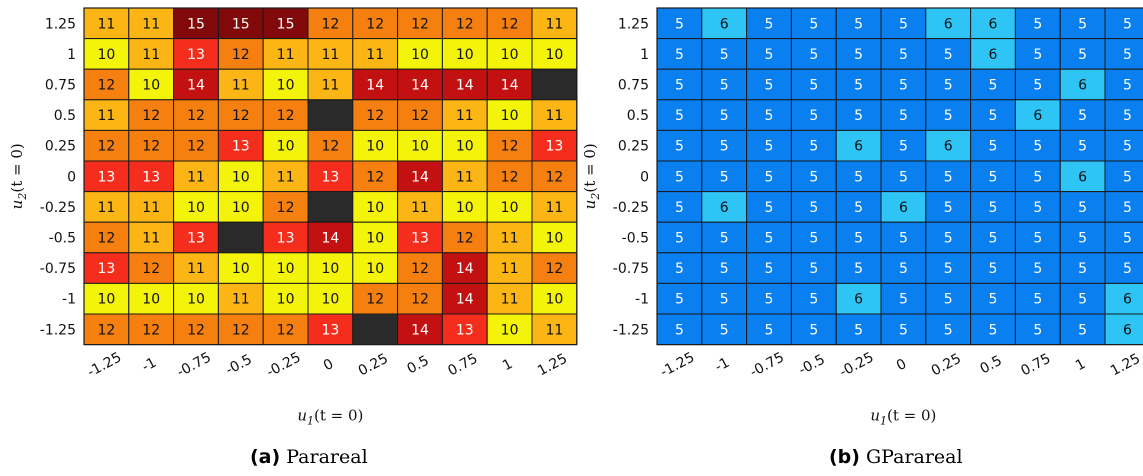 The image size is (1143, 476). What do you see at coordinates (644, 55) in the screenshot?
I see `y-tick-label: 1` at bounding box center [644, 55].